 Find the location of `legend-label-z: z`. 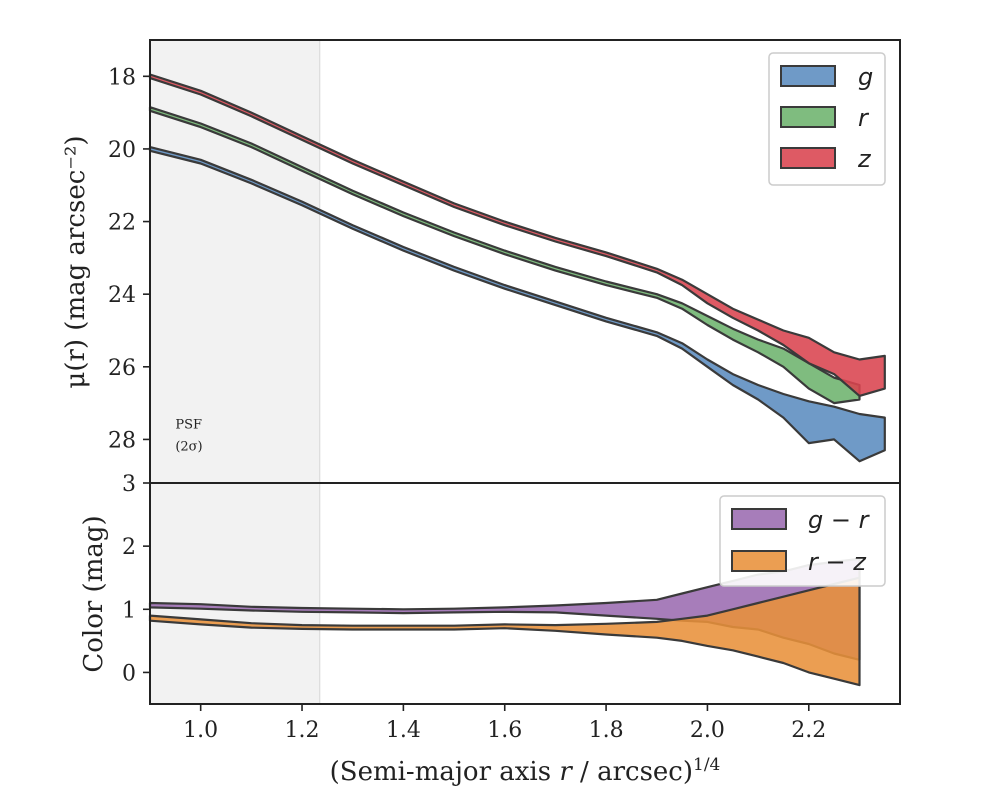

legend-label-z: z is located at coordinates (864, 159).